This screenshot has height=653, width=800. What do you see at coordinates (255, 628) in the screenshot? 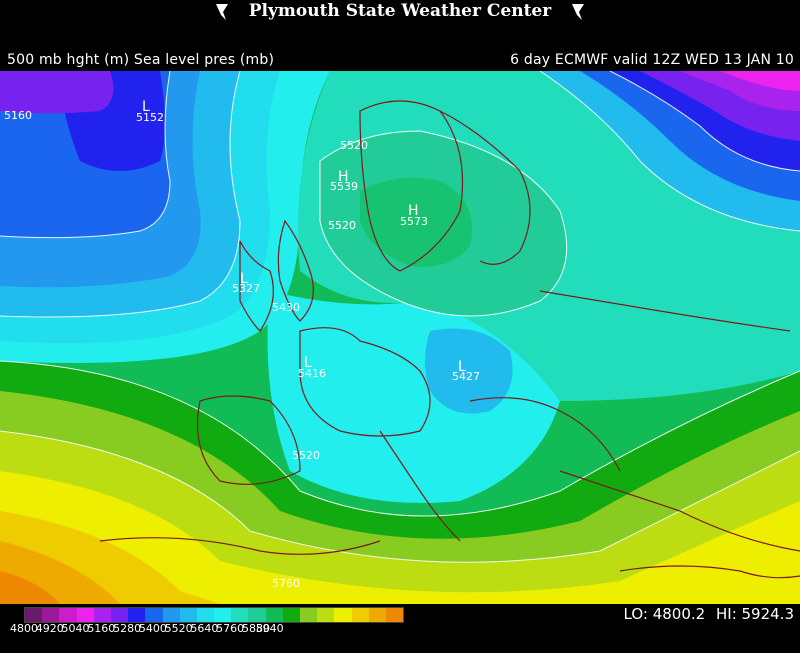
I see `scale-tick-label: 5880` at bounding box center [255, 628].